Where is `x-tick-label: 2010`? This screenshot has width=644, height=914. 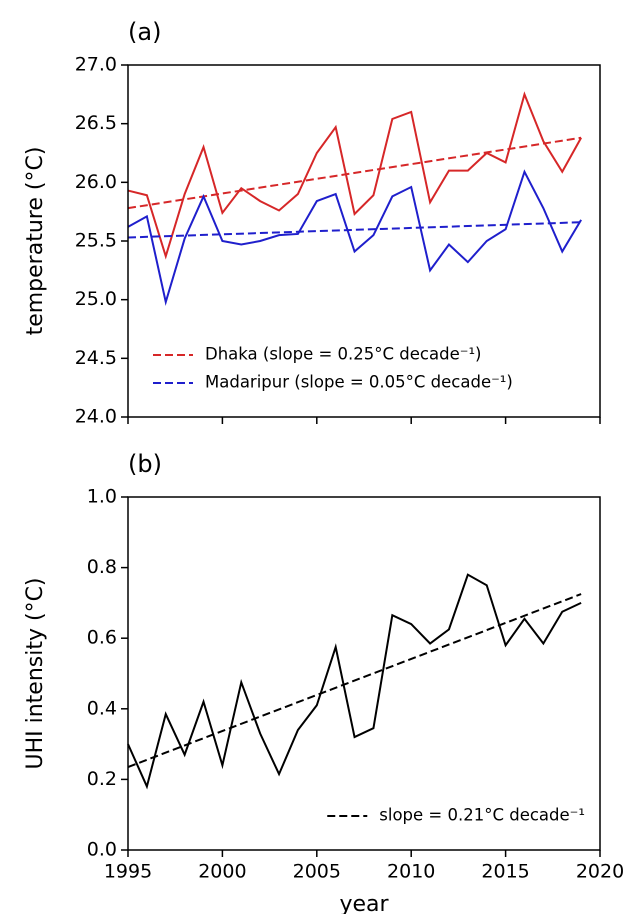 x-tick-label: 2010 is located at coordinates (411, 872).